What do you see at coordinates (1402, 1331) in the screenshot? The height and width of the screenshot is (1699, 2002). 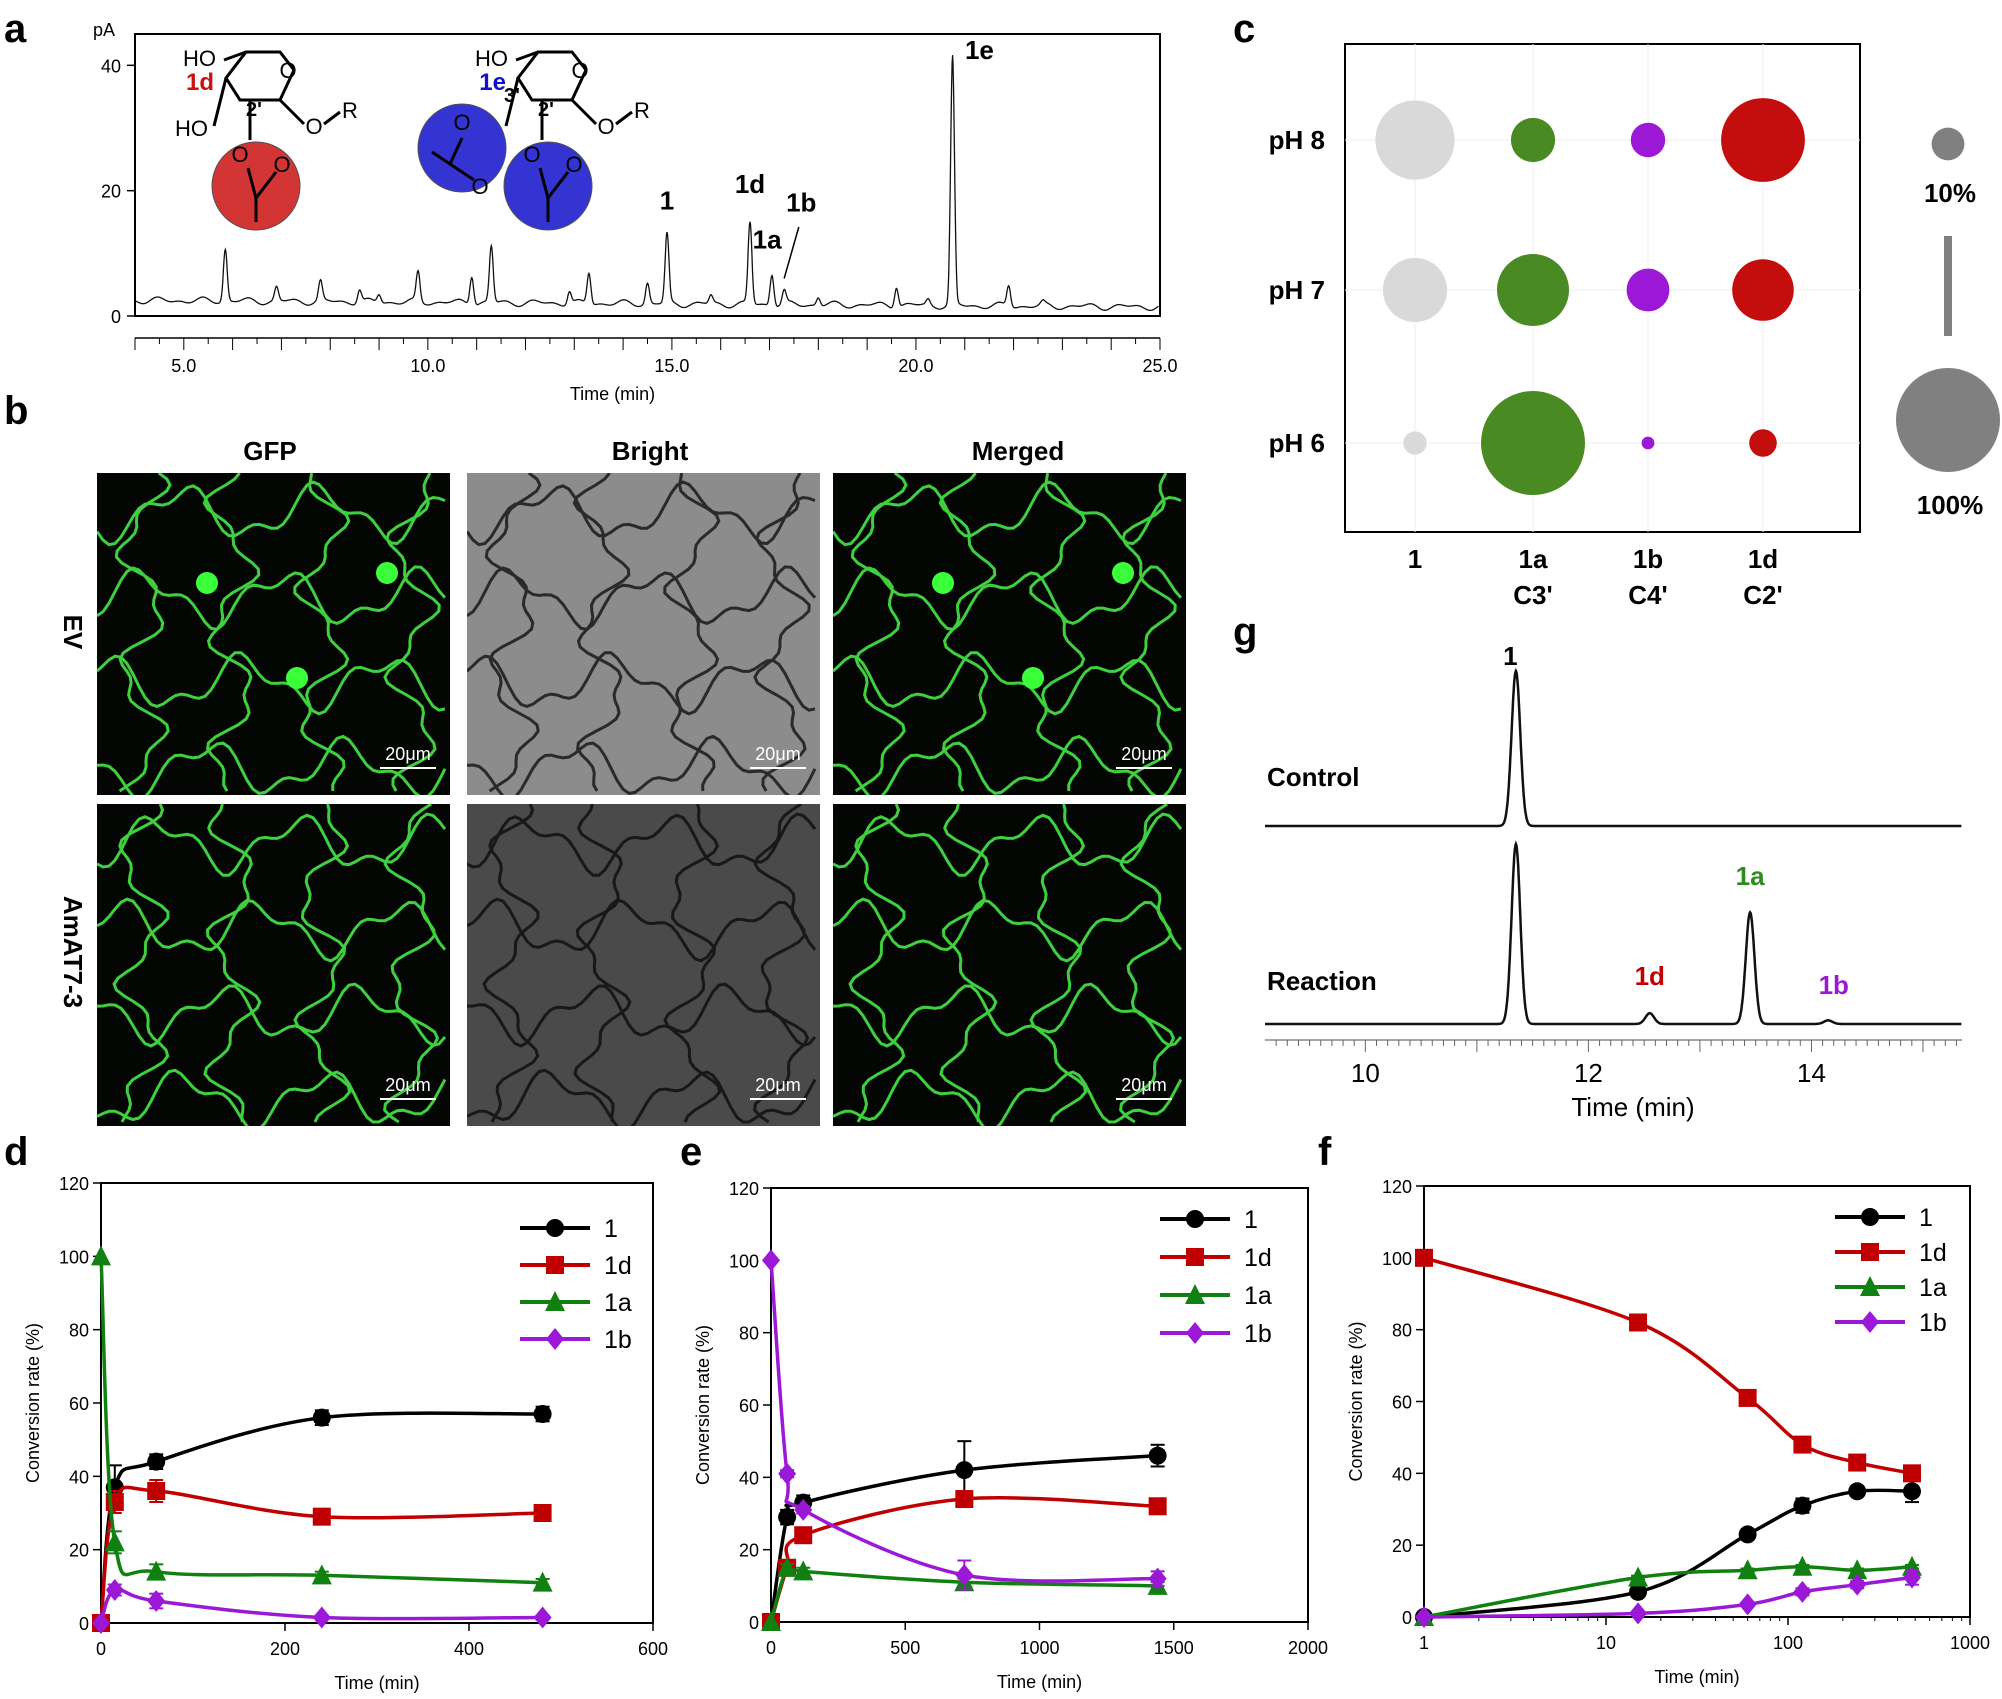 I see `y-tick-label: 80` at bounding box center [1402, 1331].